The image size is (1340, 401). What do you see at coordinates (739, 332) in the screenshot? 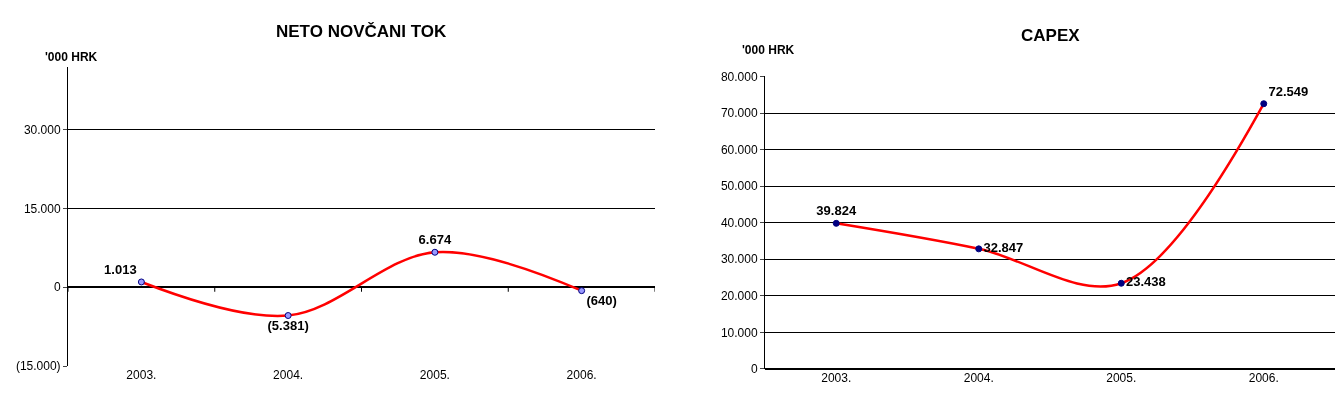
I see `y-tick-label: 10.000` at bounding box center [739, 332].